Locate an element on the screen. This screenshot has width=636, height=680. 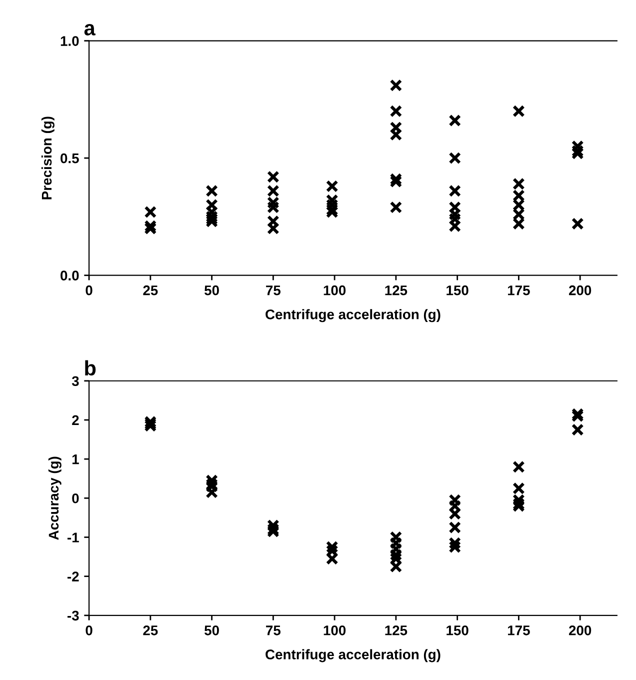
chart-title: b is located at coordinates (90, 368).